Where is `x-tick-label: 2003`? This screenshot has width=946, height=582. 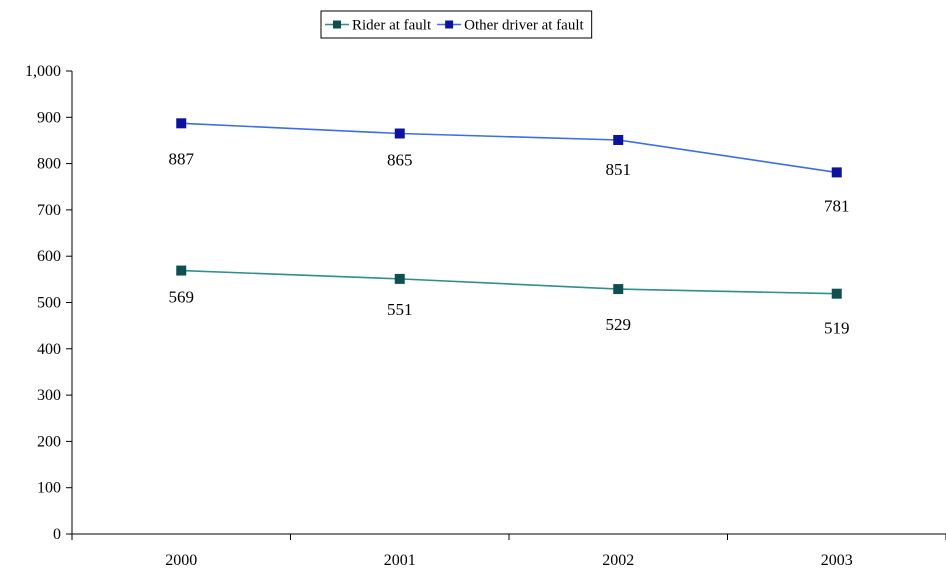 x-tick-label: 2003 is located at coordinates (837, 560).